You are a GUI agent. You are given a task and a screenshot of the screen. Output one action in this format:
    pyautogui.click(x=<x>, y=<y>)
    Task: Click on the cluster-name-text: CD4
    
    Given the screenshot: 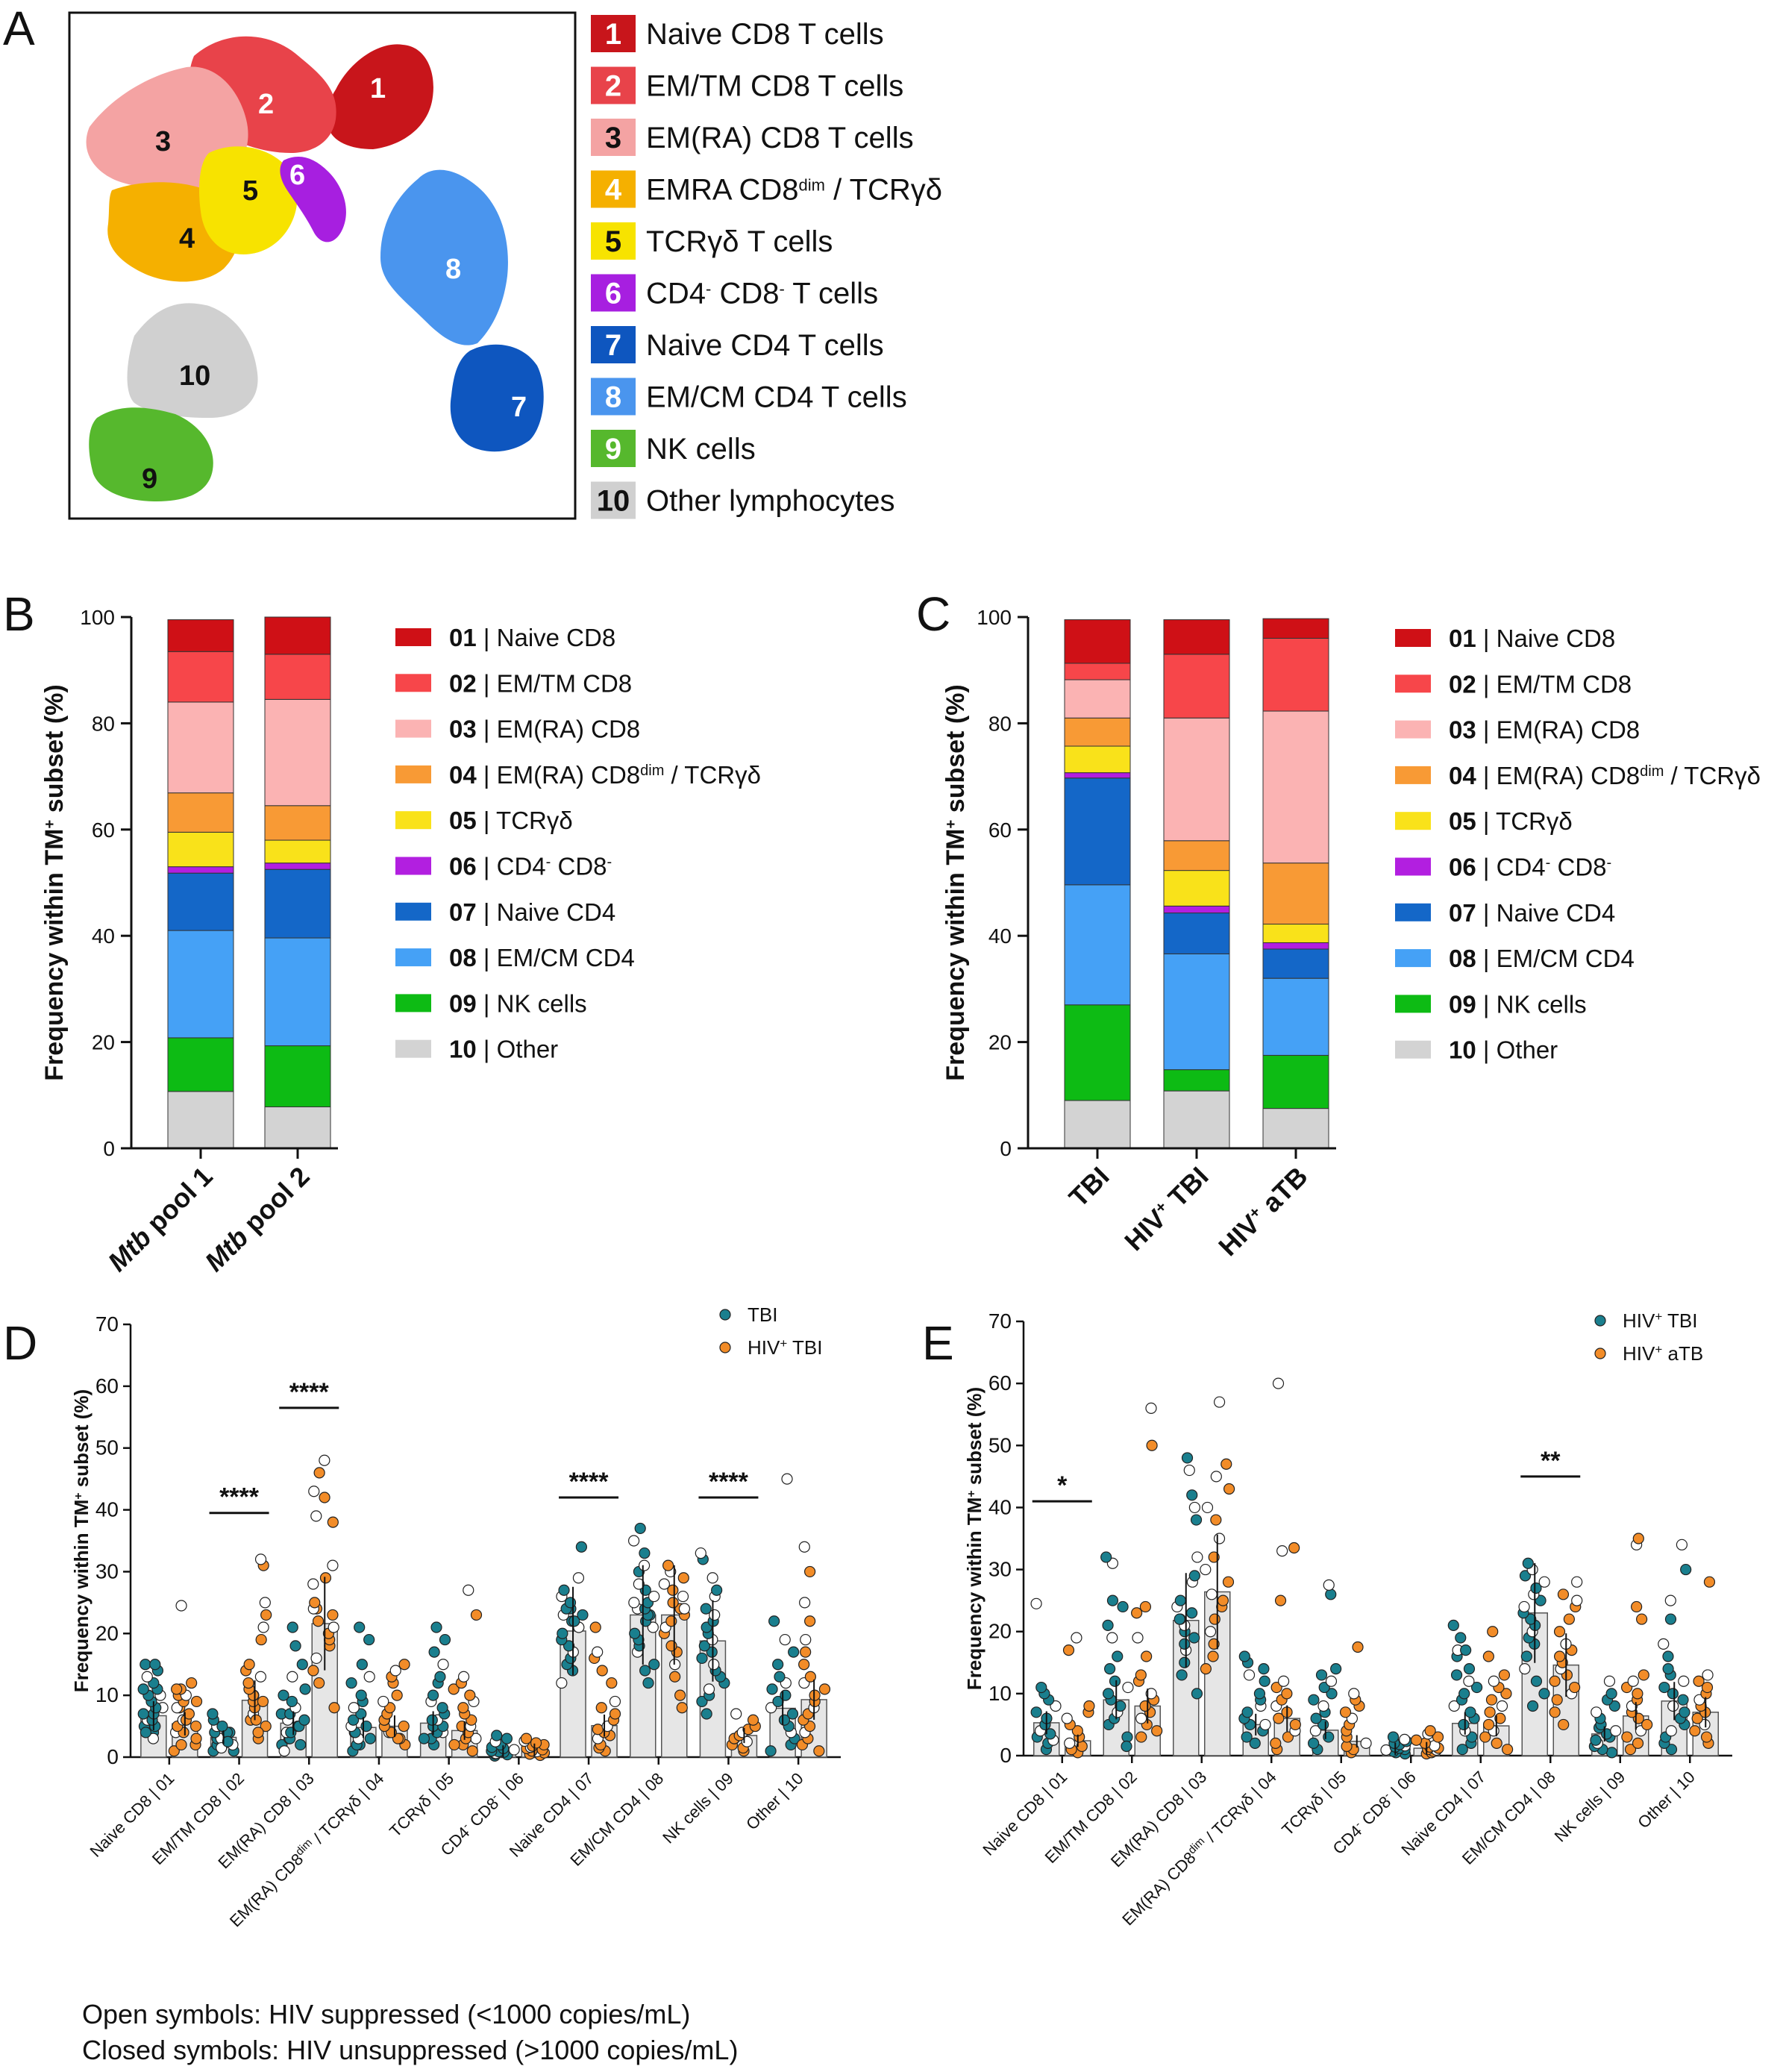 What is the action you would take?
    pyautogui.click(x=676, y=294)
    